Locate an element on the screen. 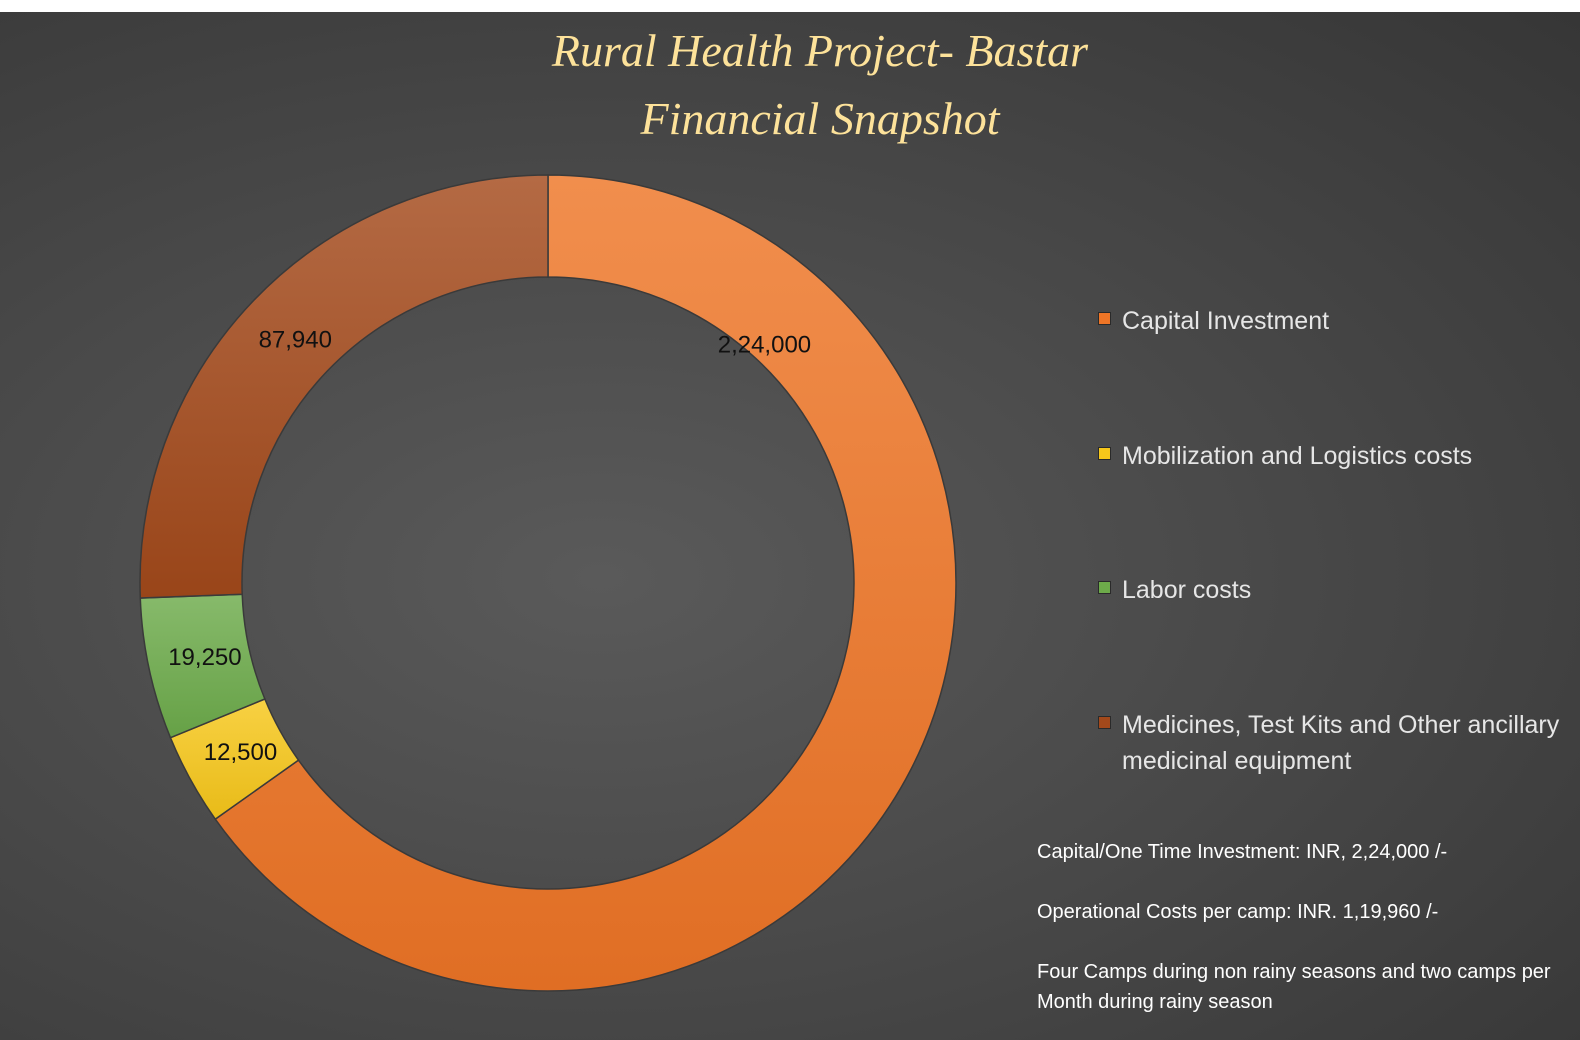 This screenshot has width=1580, height=1040. legend-swatch-labor-costs is located at coordinates (1104, 587).